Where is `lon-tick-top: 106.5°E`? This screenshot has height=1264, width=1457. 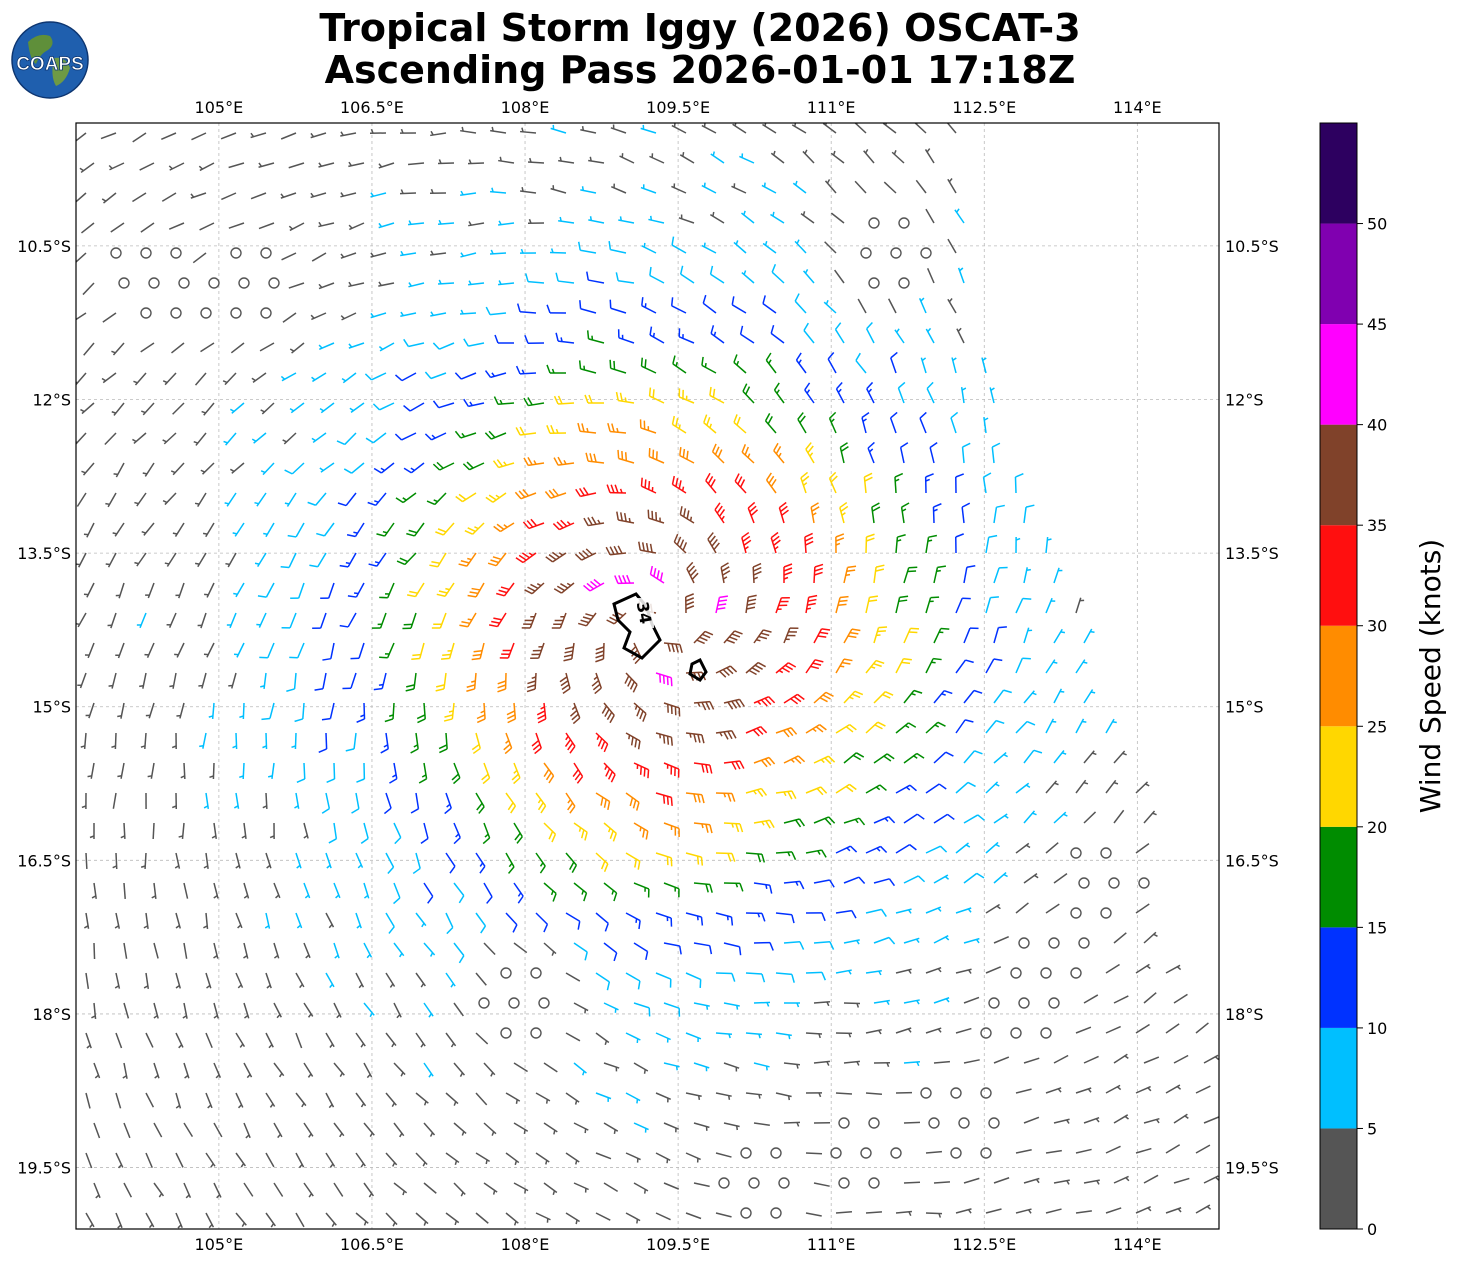
lon-tick-top: 106.5°E is located at coordinates (372, 107).